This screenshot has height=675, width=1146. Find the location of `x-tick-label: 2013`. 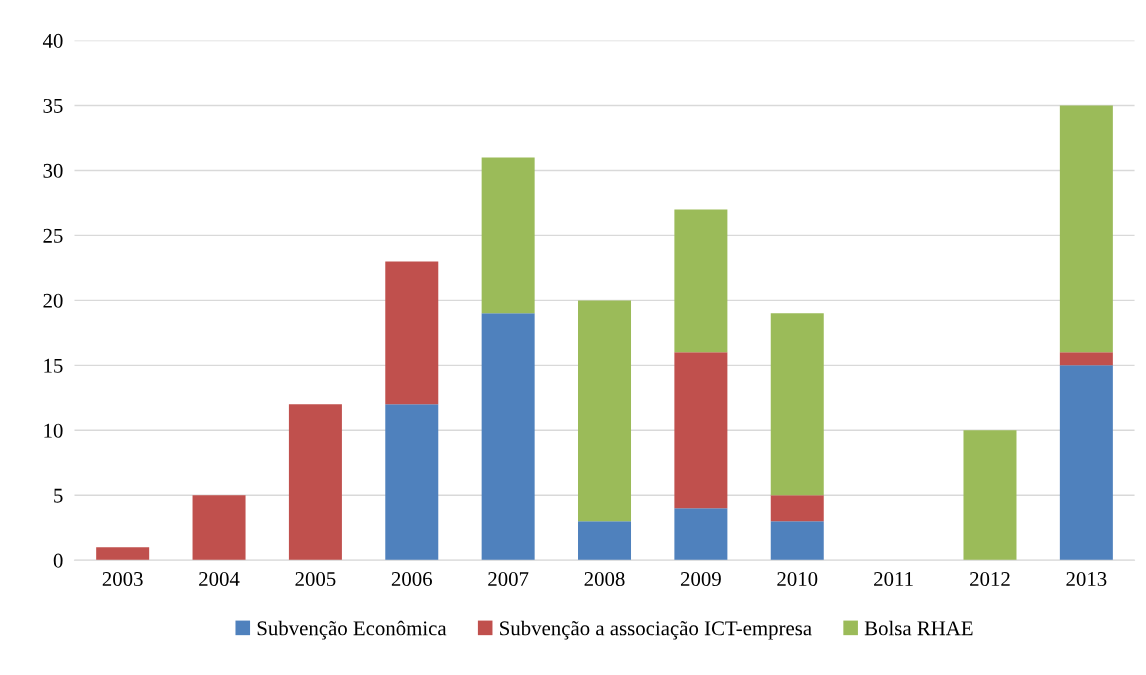

x-tick-label: 2013 is located at coordinates (1086, 579).